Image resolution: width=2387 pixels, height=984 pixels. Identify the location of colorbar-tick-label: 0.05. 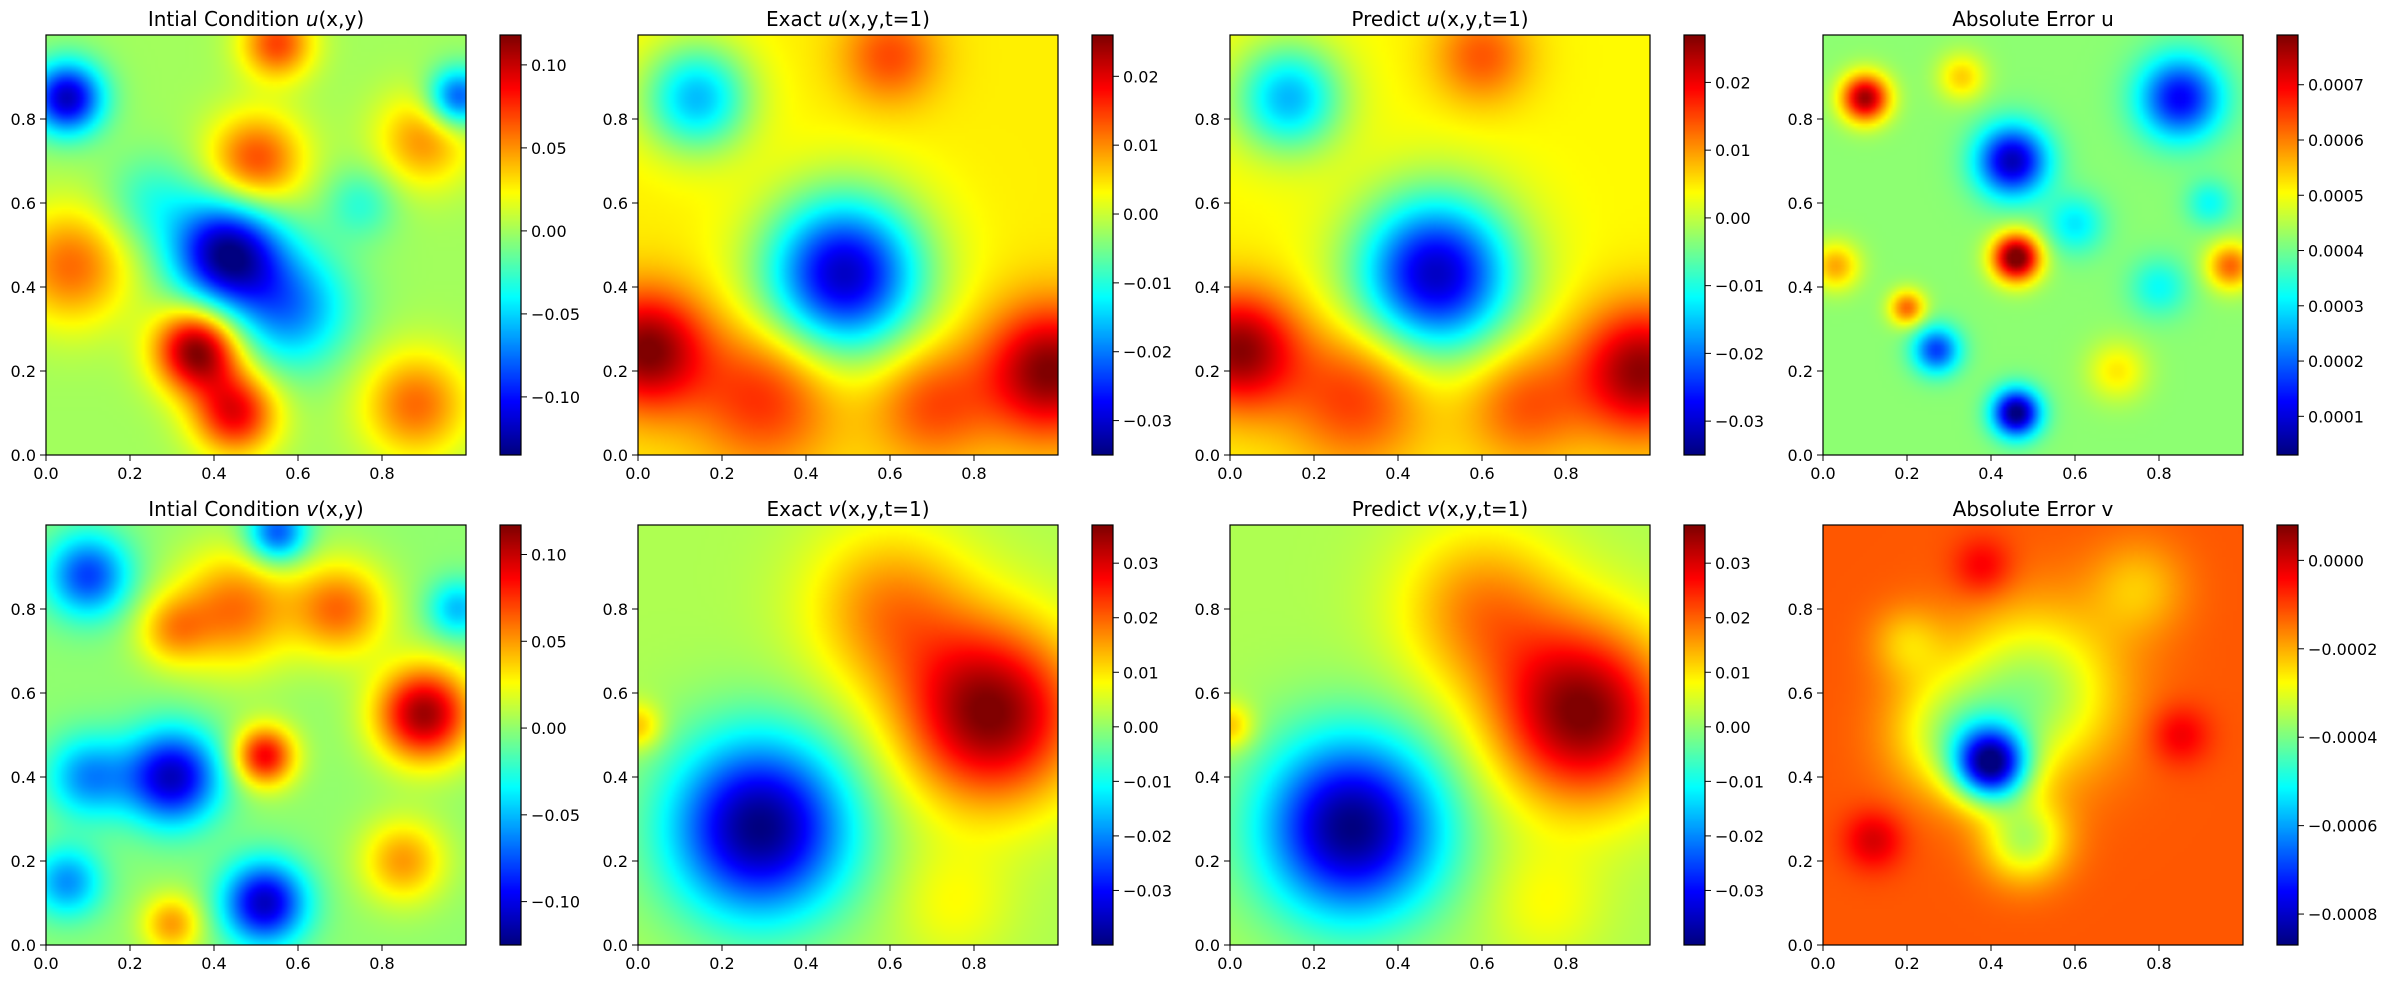
(549, 641).